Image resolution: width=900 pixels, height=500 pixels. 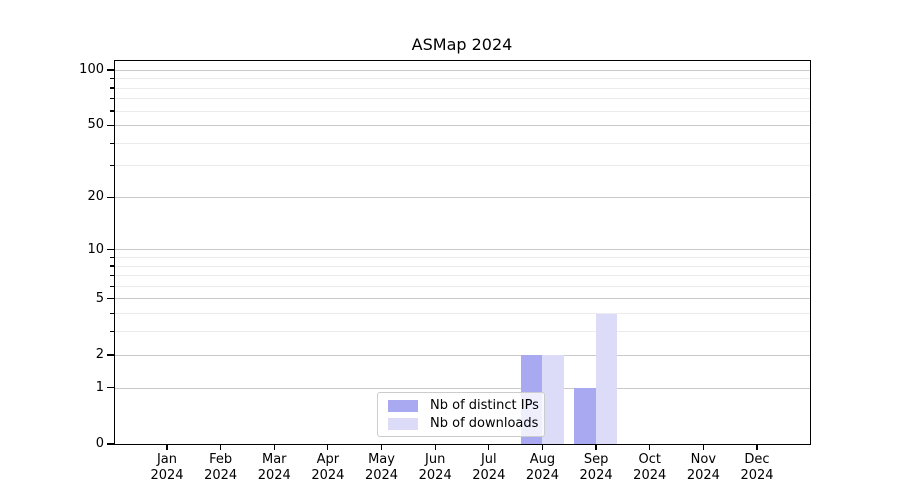 What do you see at coordinates (461, 414) in the screenshot?
I see `legend: Nb of distinct IPs Nb of downloads` at bounding box center [461, 414].